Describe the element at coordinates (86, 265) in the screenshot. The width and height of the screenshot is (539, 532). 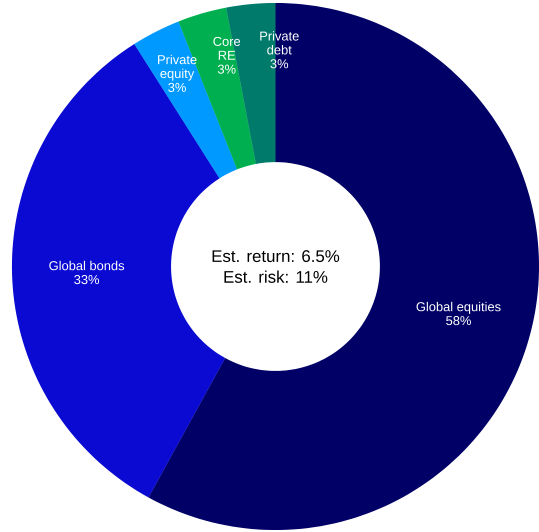
I see `slice-label: Global bonds` at that location.